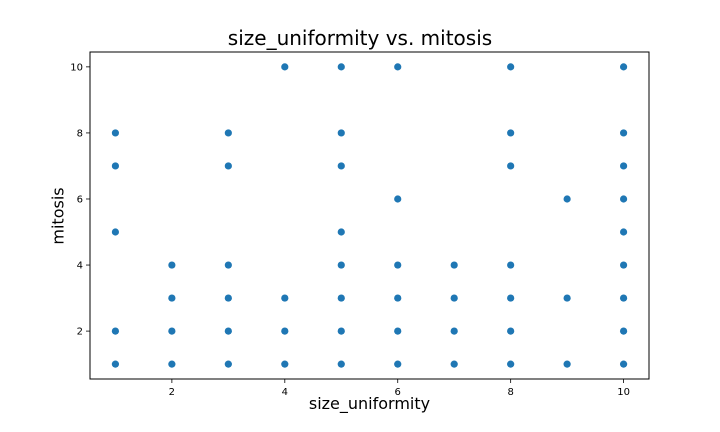  I want to click on x-tick-label: 10, so click(623, 392).